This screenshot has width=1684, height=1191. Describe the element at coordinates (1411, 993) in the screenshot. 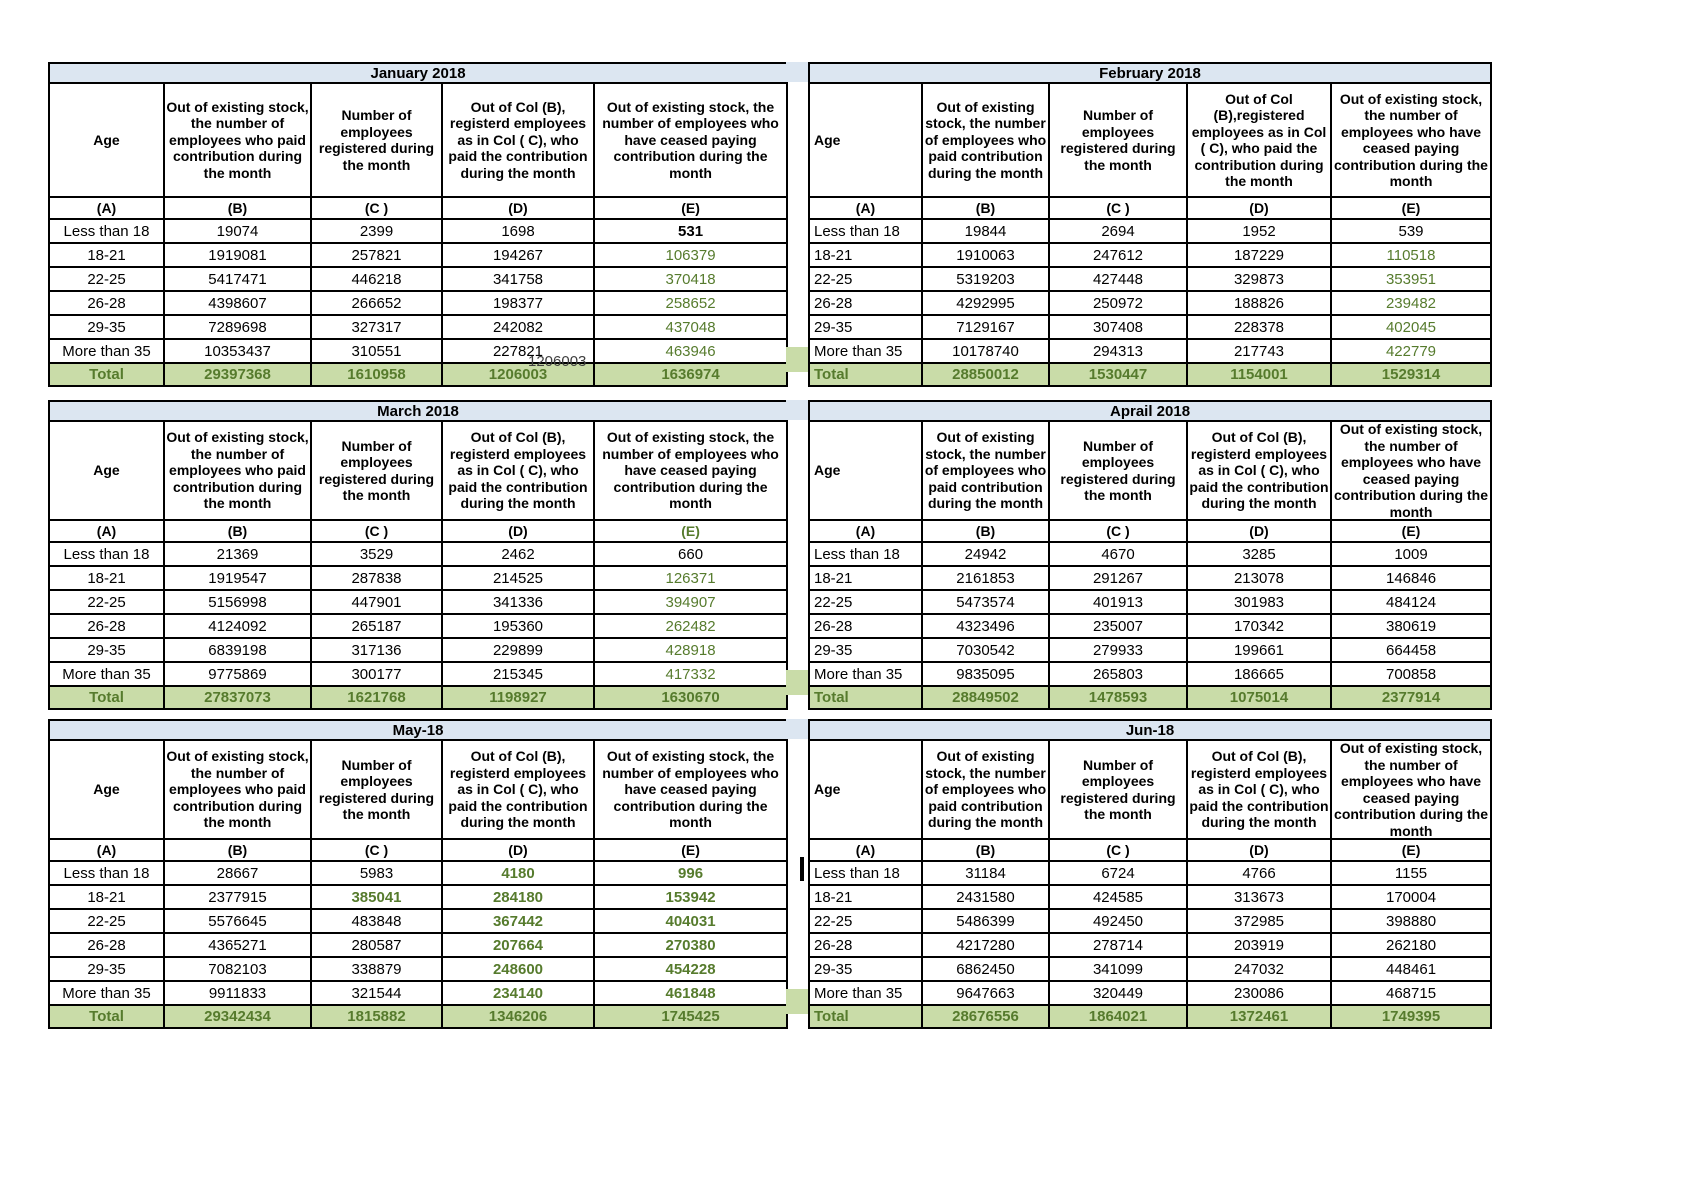

I see `value-cell: 468715` at that location.